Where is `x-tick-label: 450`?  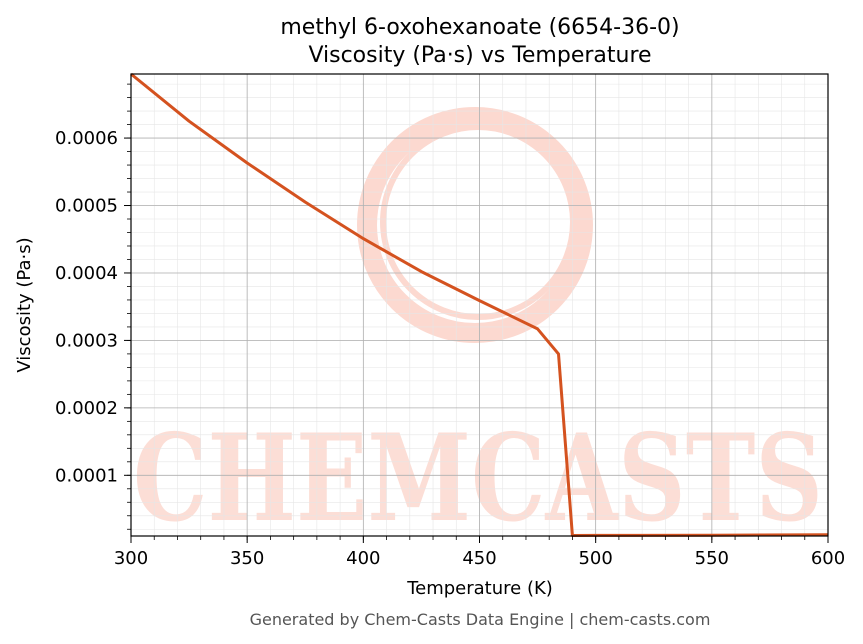
x-tick-label: 450 is located at coordinates (479, 558).